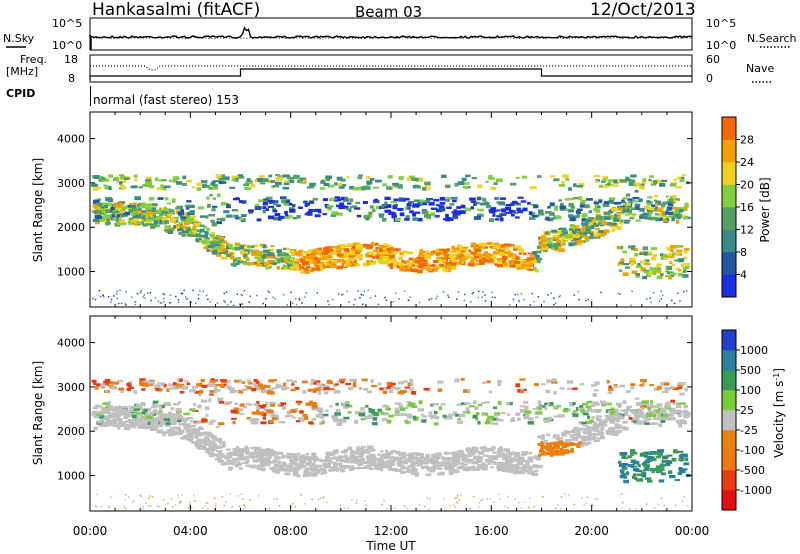 Image resolution: width=800 pixels, height=554 pixels. I want to click on colorbar-bin, so click(729, 380).